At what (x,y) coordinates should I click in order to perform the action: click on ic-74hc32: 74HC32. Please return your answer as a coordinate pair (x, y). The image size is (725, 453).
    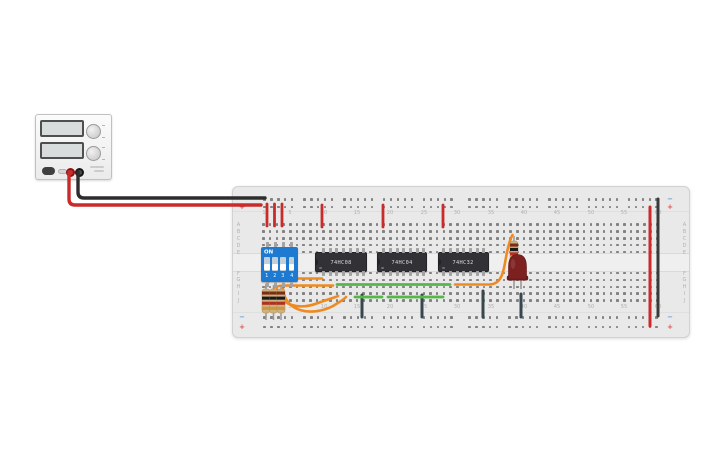
    Looking at the image, I should click on (463, 262).